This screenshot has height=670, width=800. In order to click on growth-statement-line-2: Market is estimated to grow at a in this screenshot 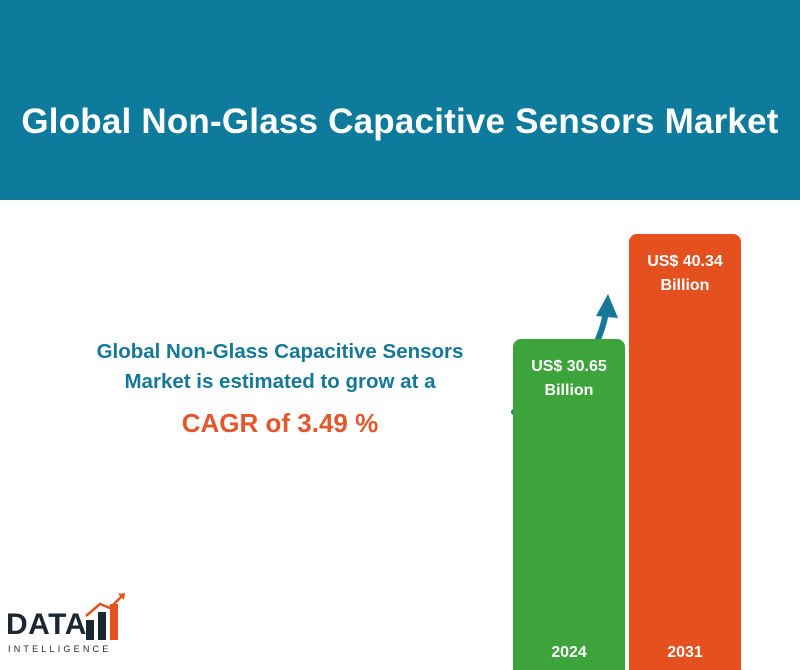, I will do `click(280, 381)`.